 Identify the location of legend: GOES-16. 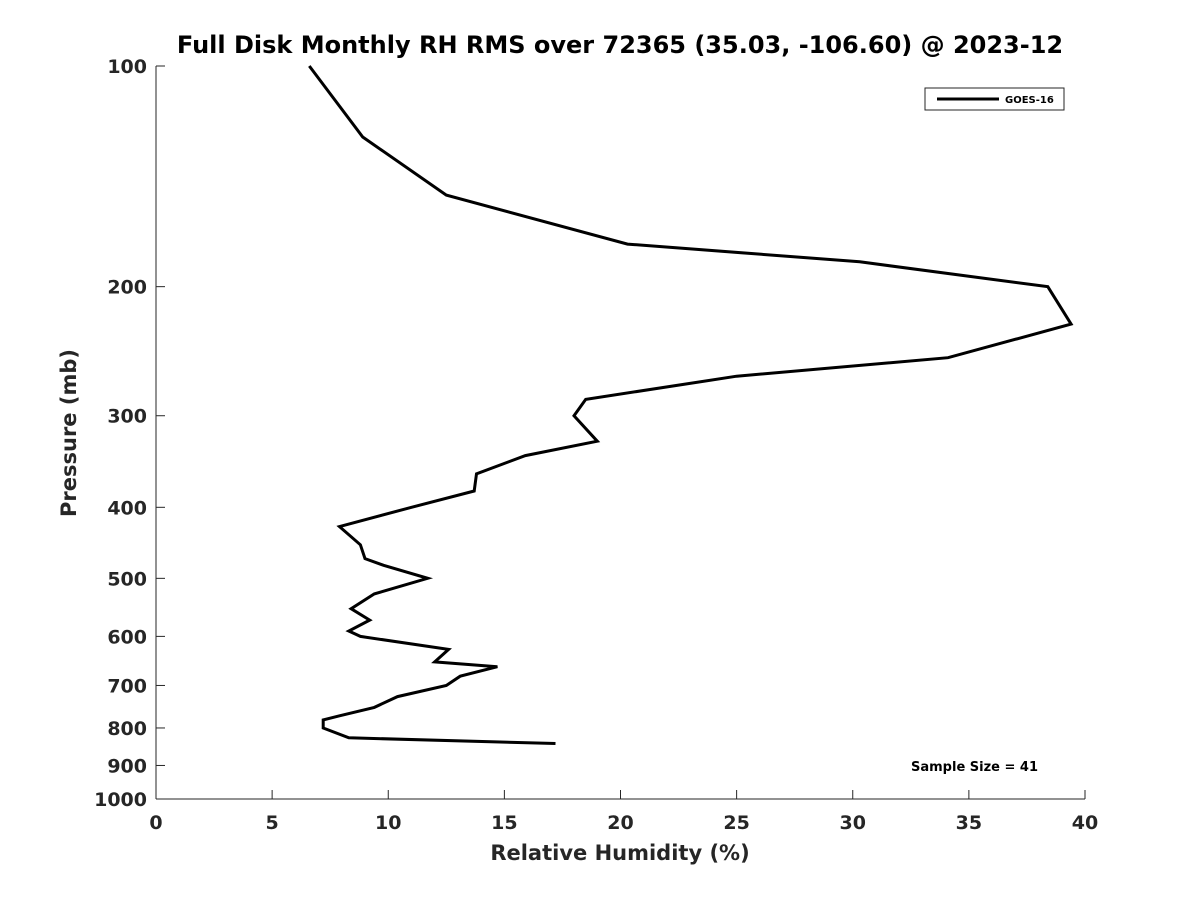
(994, 99).